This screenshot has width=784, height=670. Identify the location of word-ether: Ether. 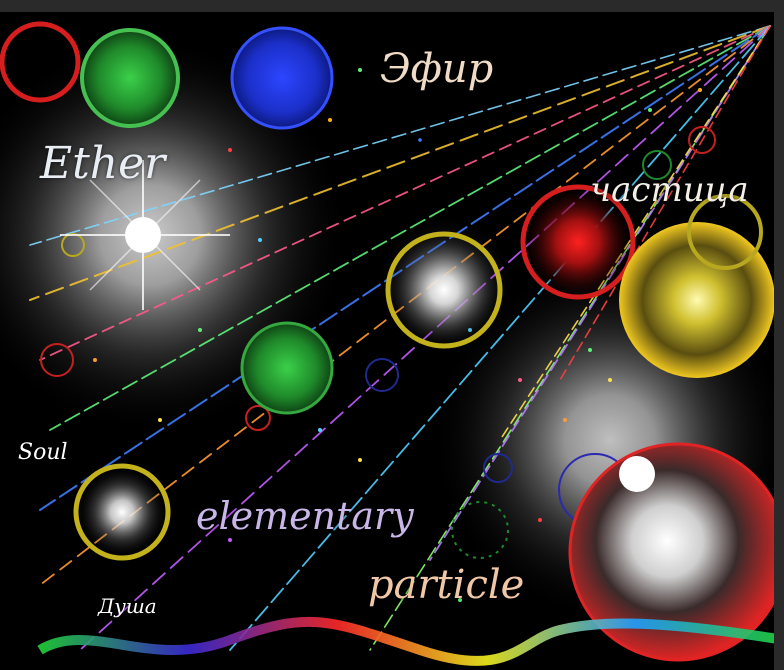
(103, 163).